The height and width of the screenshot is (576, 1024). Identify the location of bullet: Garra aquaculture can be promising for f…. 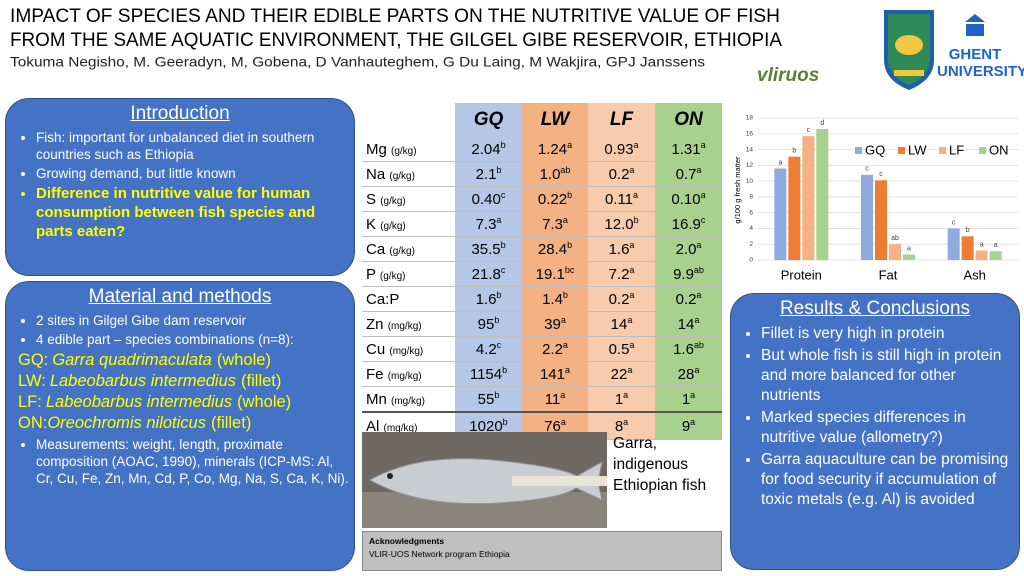
(890, 480).